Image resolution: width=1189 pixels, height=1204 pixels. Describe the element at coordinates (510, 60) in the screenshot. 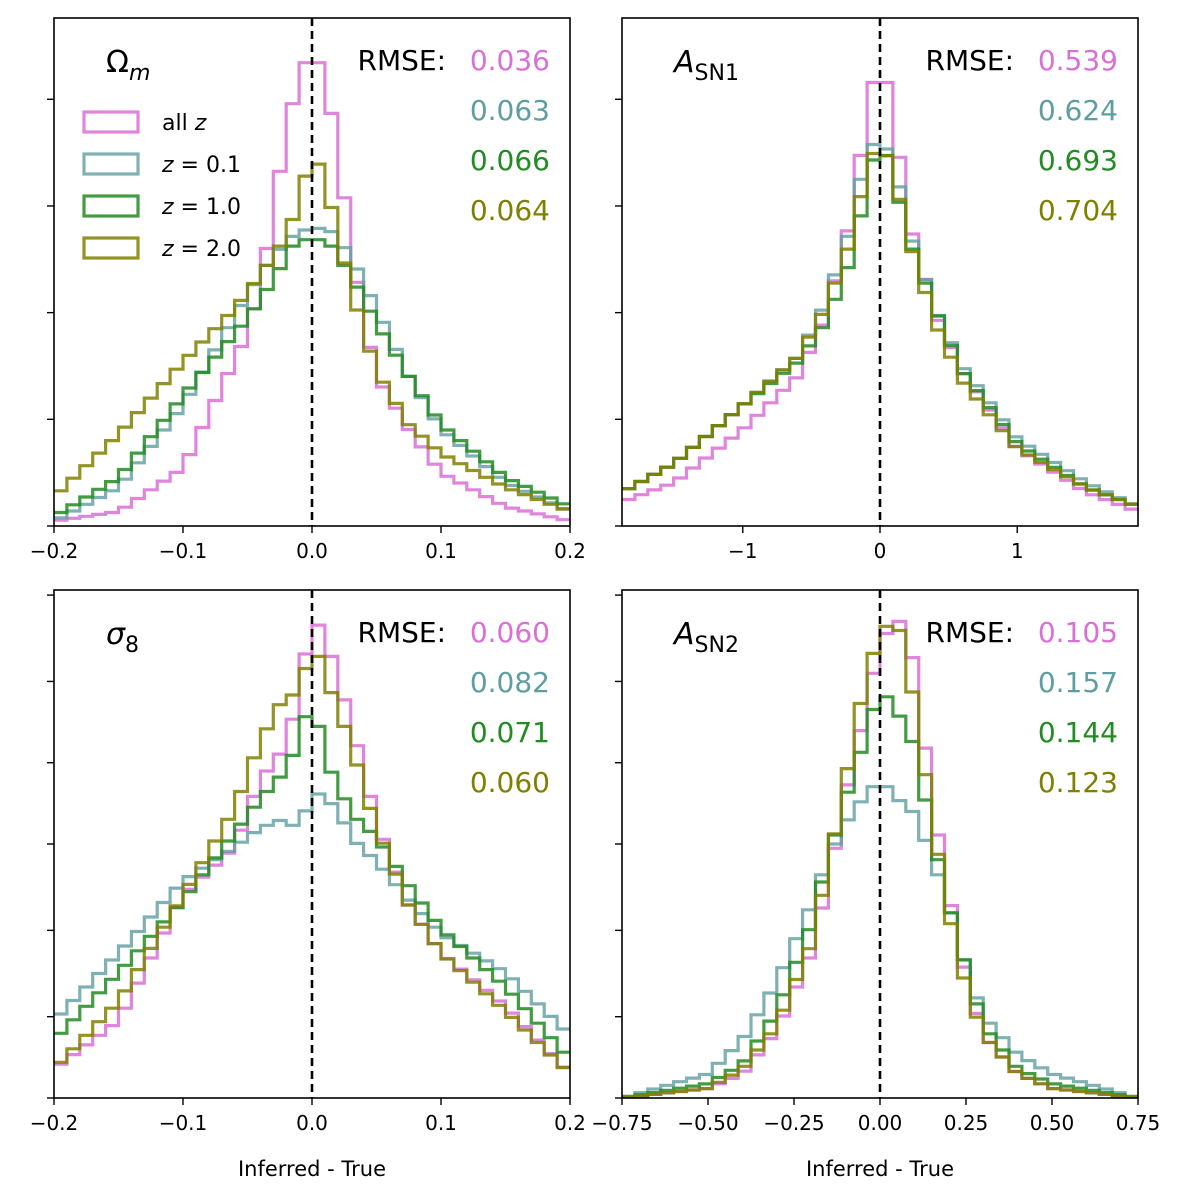

I see `rmse-value-all-z: 0.036` at that location.